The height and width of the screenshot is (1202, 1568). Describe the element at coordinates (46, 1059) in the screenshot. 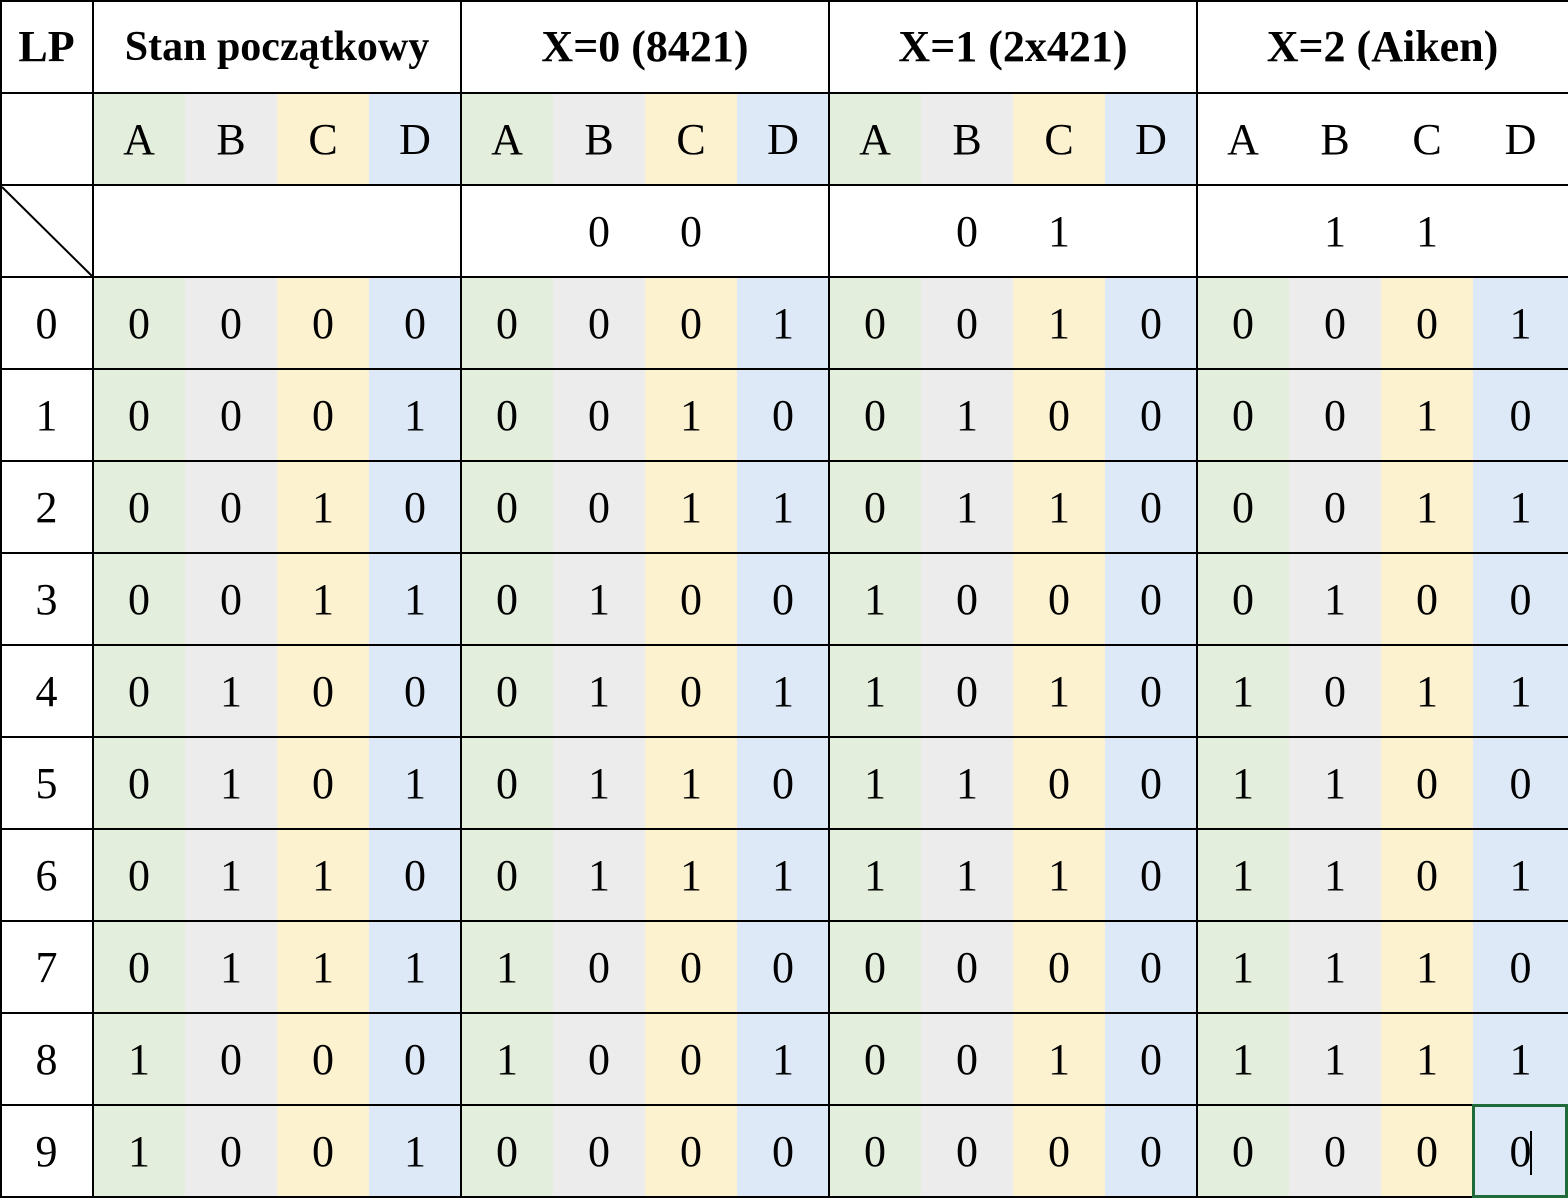

I see `row-number: 8` at that location.